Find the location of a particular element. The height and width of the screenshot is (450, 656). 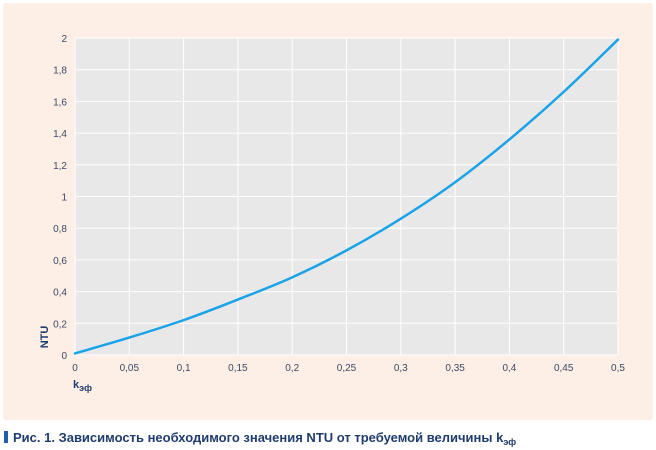

x-tick-label: 0,25 is located at coordinates (347, 368).